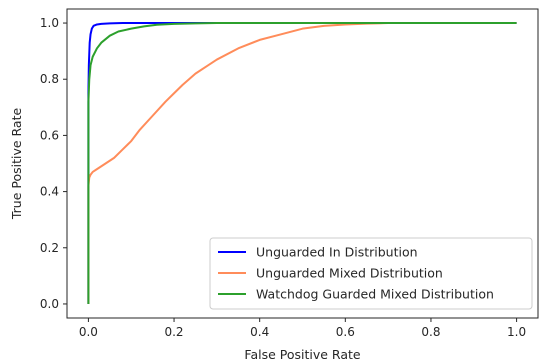  What do you see at coordinates (16, 164) in the screenshot?
I see `y-axis-label: True Positive Rate` at bounding box center [16, 164].